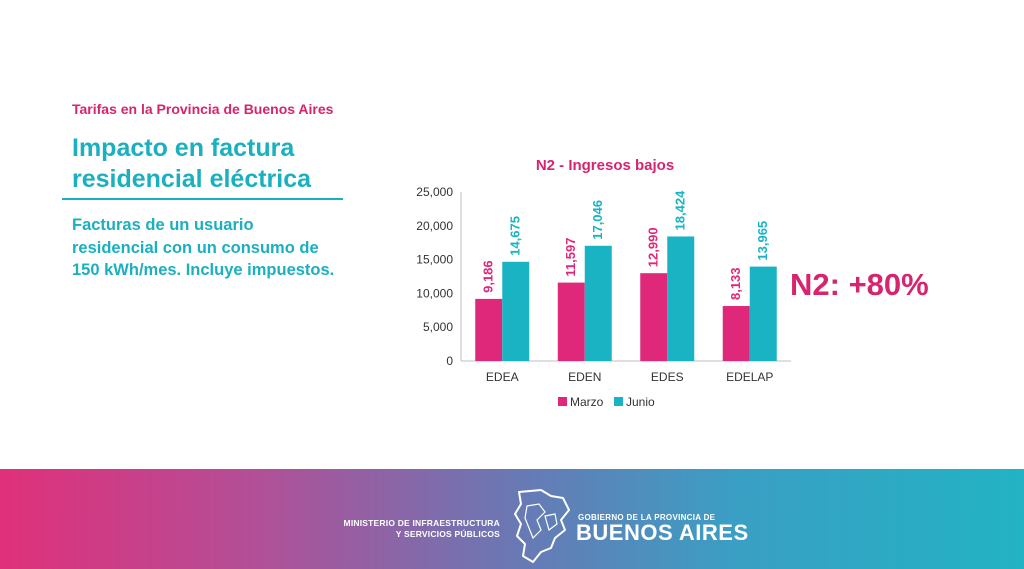 Image resolution: width=1024 pixels, height=569 pixels. Describe the element at coordinates (762, 241) in the screenshot. I see `data-label-junio: 13,965` at that location.